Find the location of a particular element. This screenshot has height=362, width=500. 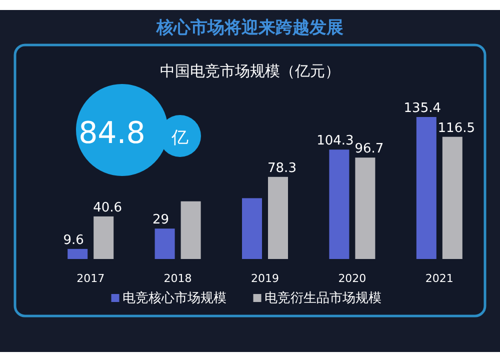

data-label: 116.5 is located at coordinates (457, 128).